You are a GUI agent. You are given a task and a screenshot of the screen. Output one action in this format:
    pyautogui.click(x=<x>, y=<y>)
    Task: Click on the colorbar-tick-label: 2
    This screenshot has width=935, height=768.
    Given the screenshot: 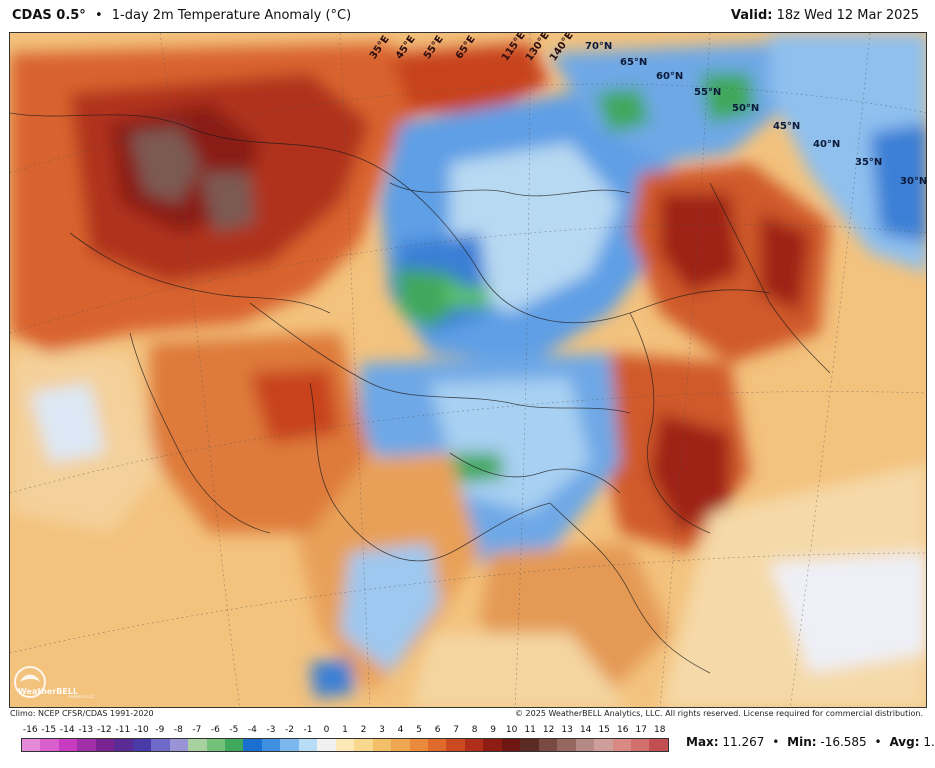 What is the action you would take?
    pyautogui.click(x=363, y=730)
    